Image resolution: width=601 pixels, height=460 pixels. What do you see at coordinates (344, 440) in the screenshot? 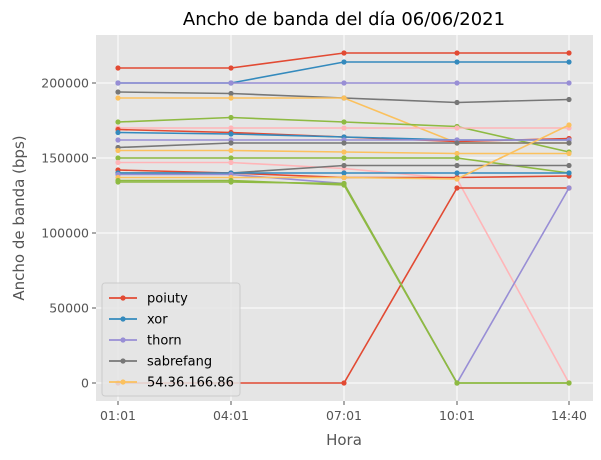
I see `x-axis-label: Hora` at bounding box center [344, 440].